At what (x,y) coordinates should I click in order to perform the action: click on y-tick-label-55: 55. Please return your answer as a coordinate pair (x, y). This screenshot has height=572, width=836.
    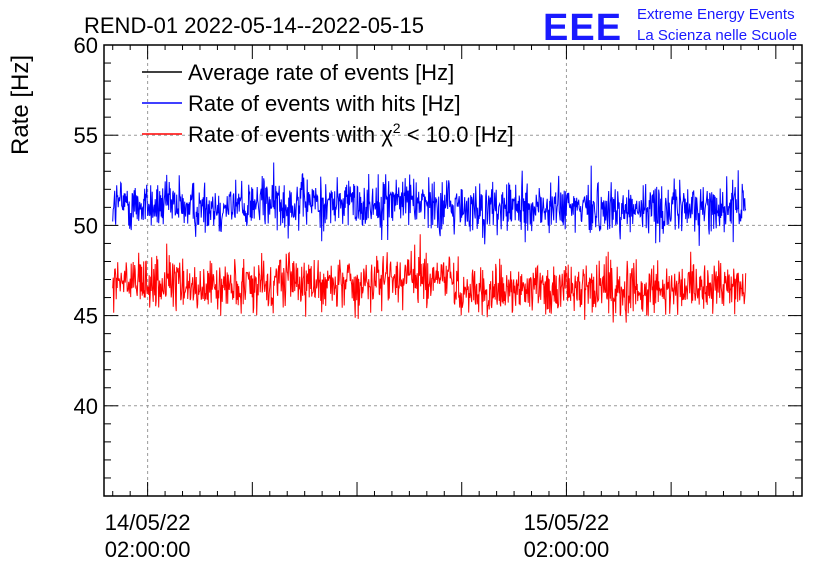
    Looking at the image, I should click on (86, 135).